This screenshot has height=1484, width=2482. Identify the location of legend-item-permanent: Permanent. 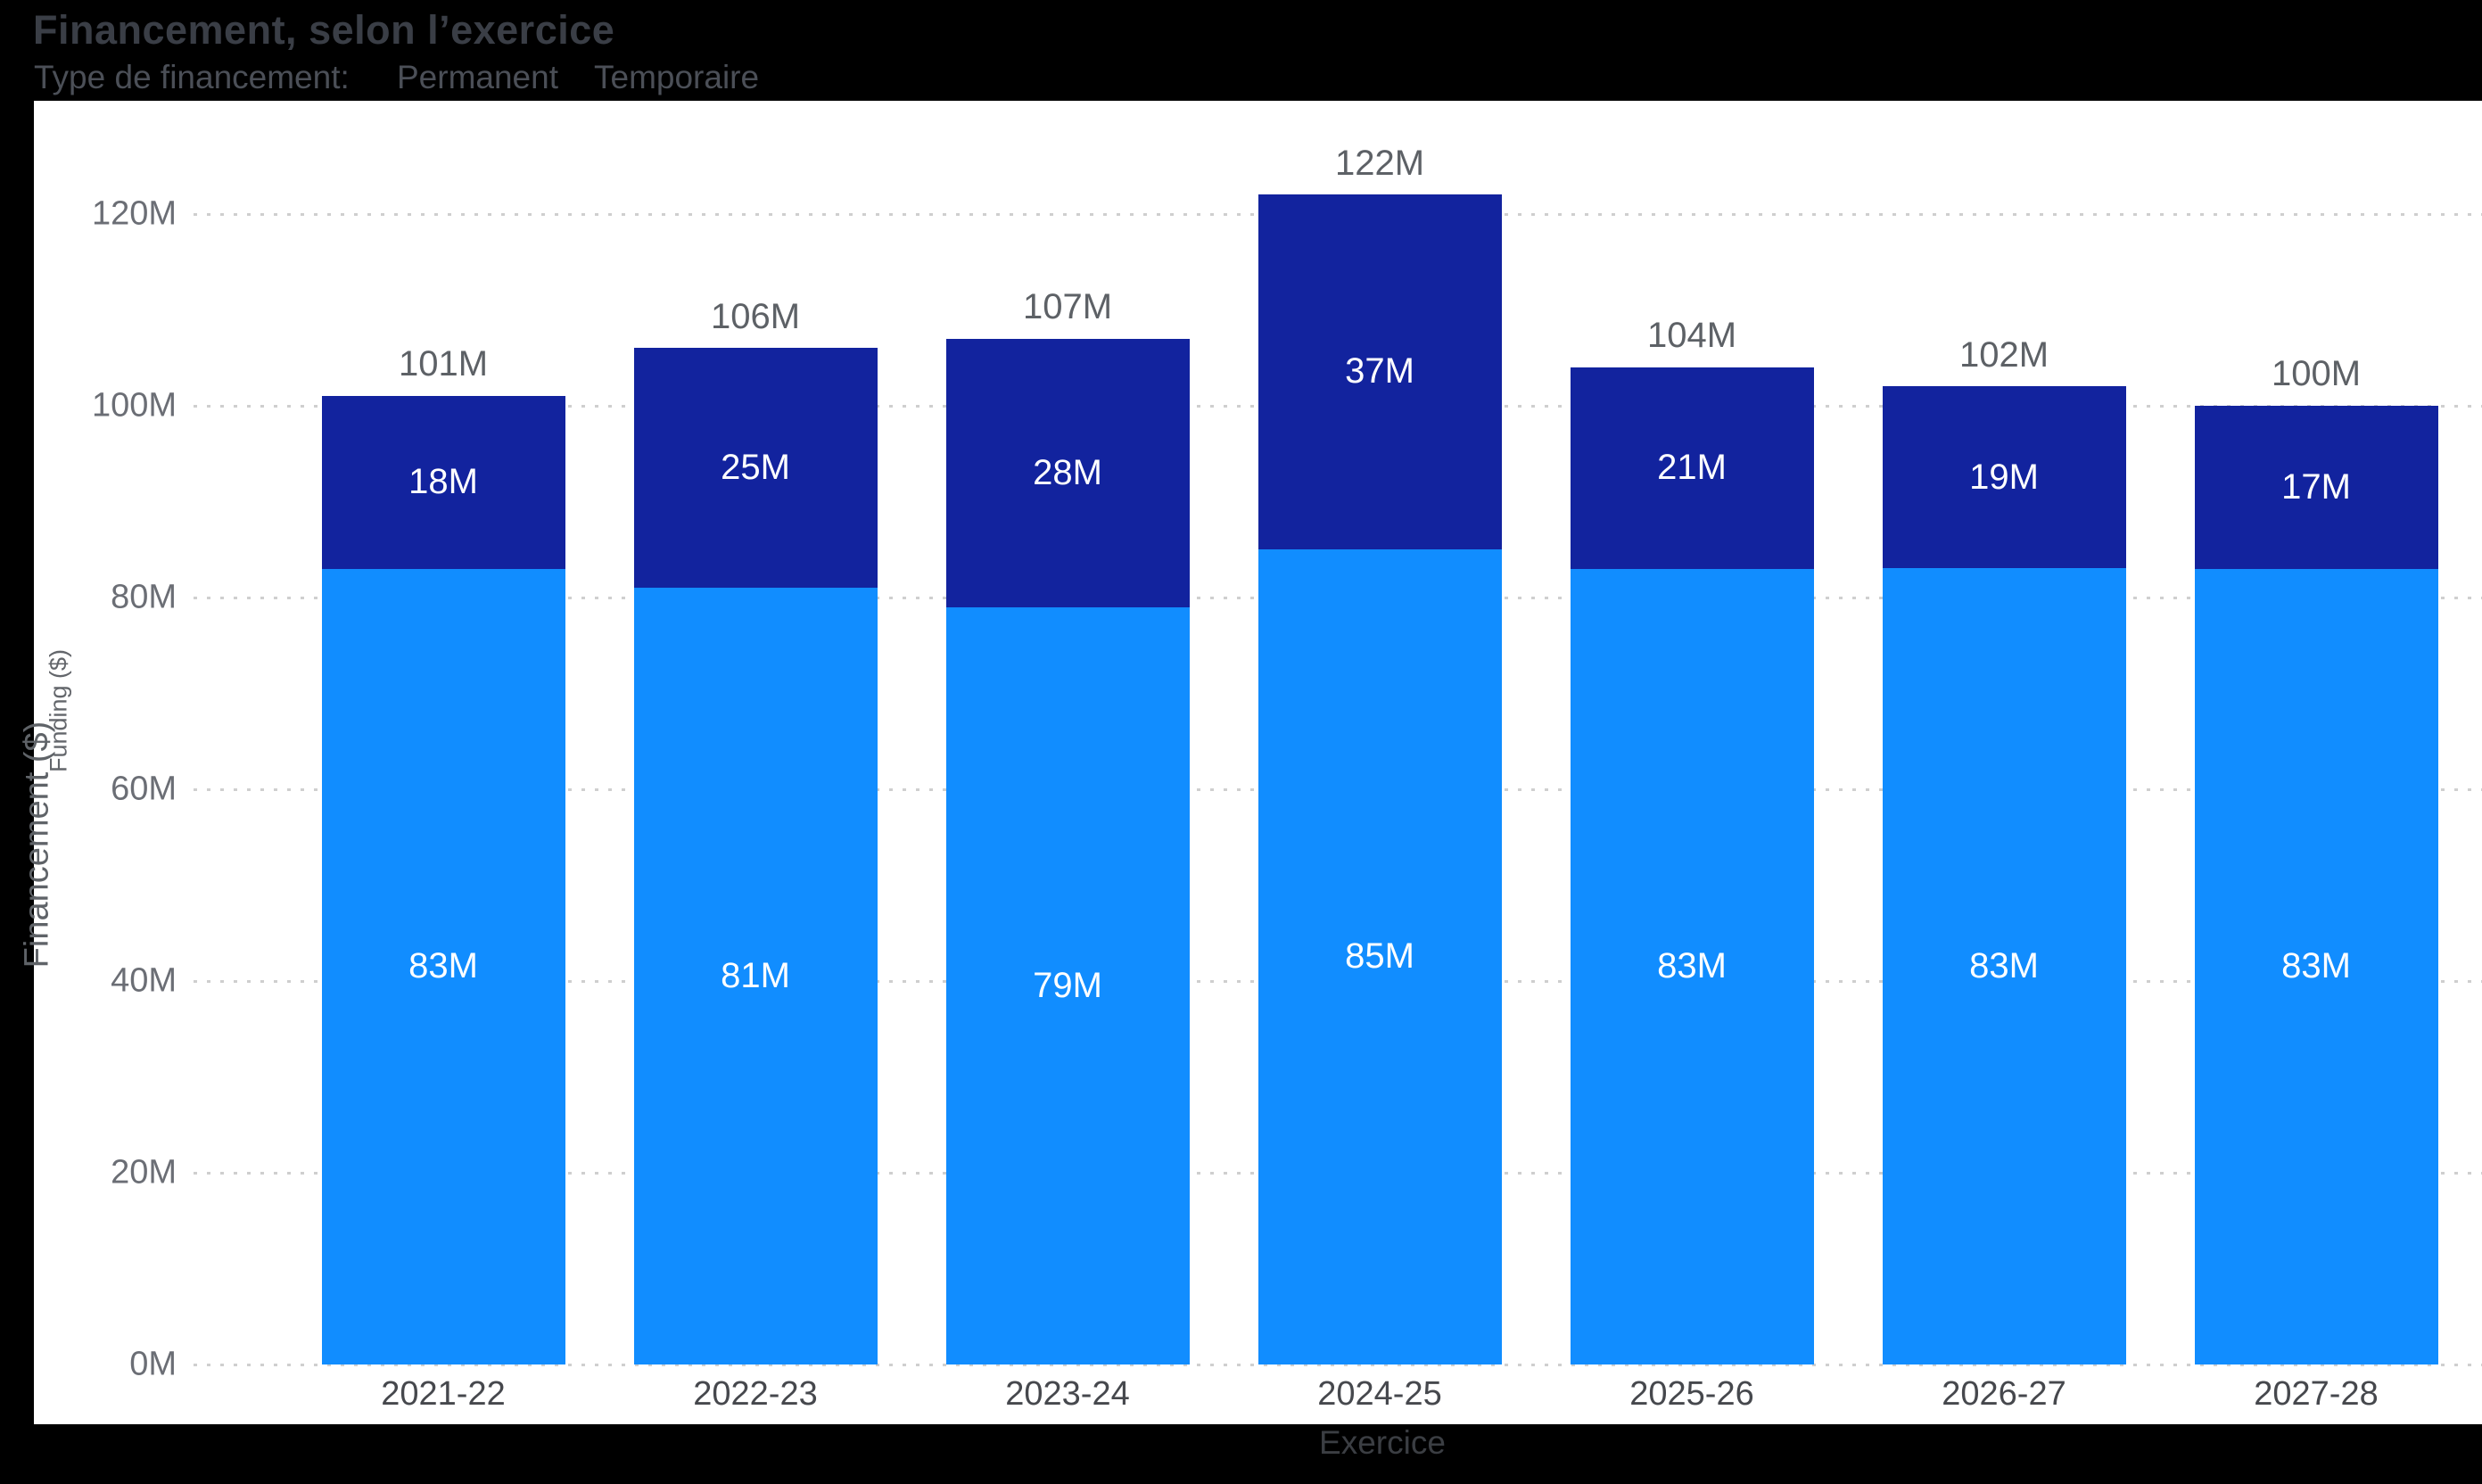
(478, 77).